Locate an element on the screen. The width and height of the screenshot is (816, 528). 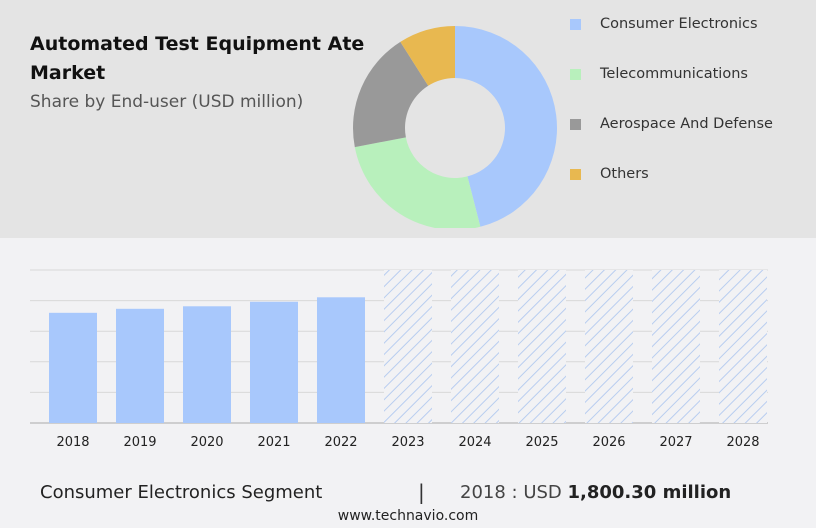
page-title: Automated Test Equipment Ate Market is located at coordinates (197, 58).